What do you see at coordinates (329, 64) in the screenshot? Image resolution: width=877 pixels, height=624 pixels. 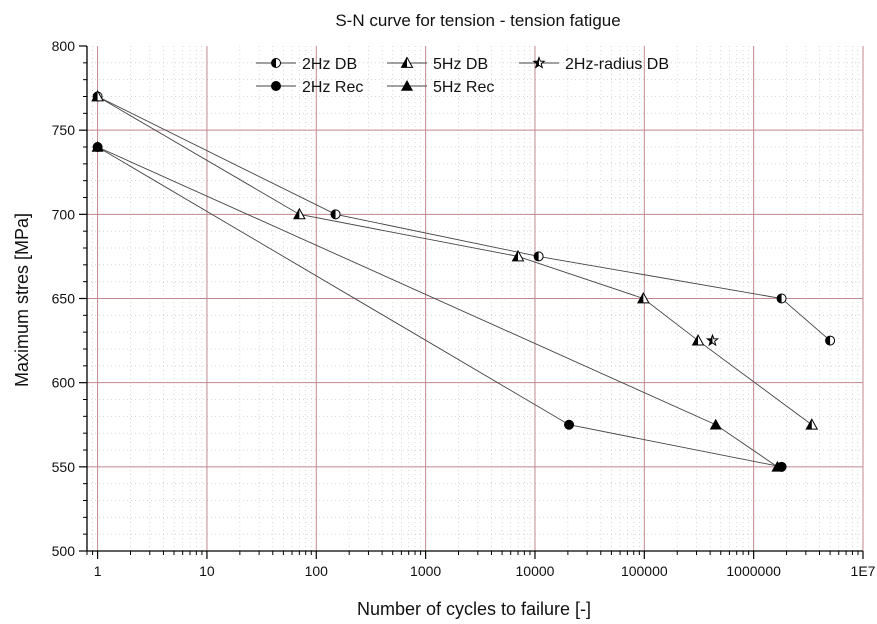 I see `legend-label: 2Hz DB` at bounding box center [329, 64].